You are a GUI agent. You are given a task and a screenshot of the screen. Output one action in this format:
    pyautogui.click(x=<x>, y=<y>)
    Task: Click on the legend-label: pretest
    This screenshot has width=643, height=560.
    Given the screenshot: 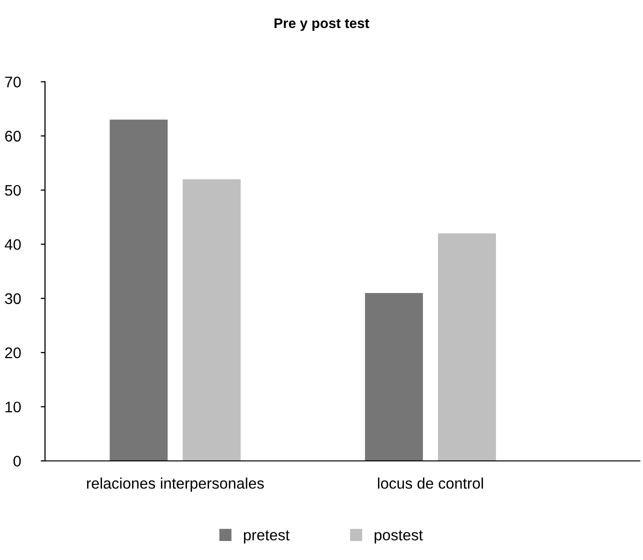 What is the action you would take?
    pyautogui.click(x=267, y=537)
    